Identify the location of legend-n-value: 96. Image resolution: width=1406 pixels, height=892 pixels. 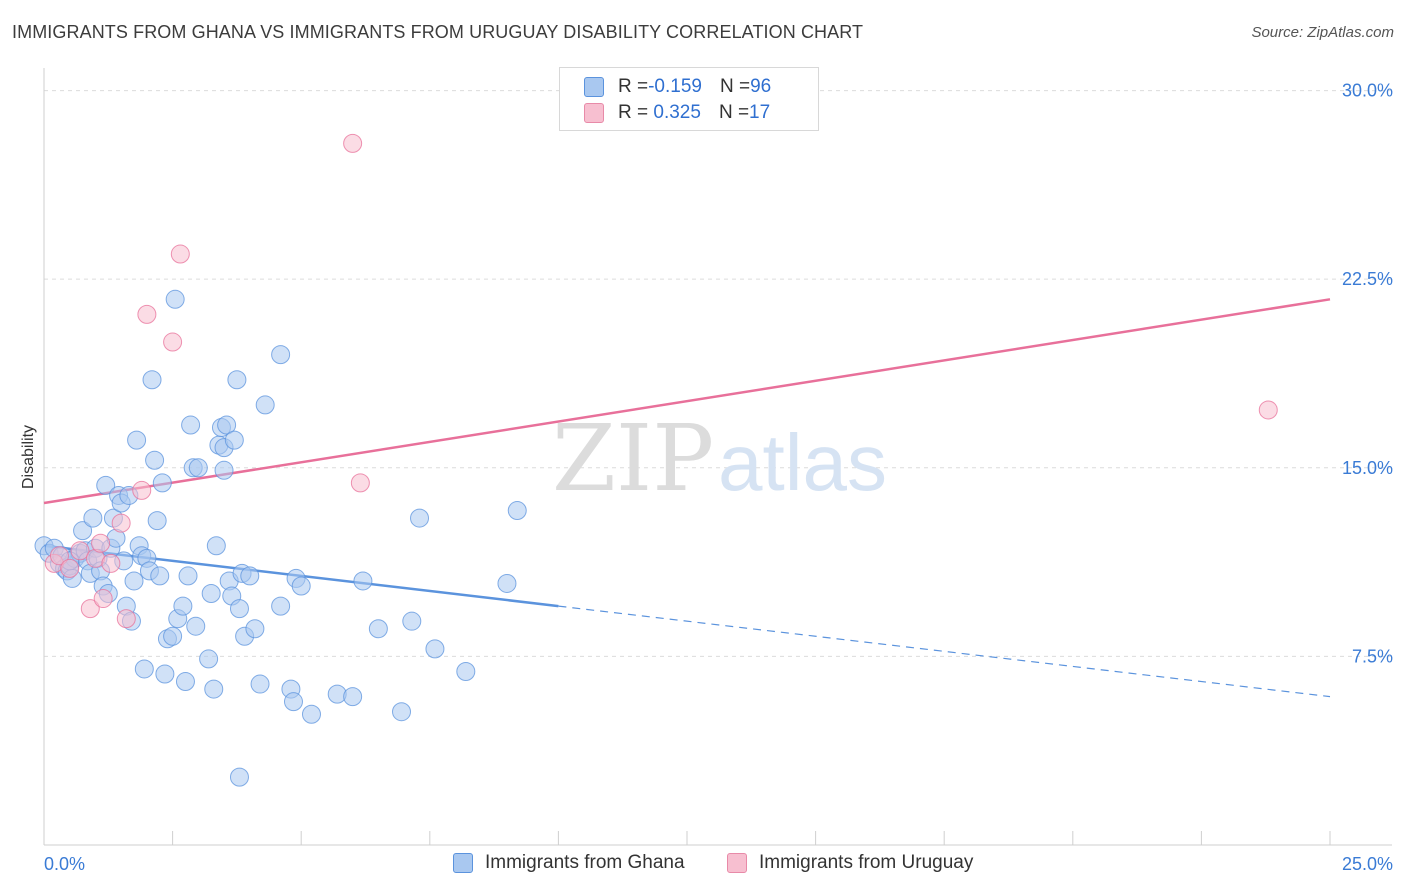
(761, 86).